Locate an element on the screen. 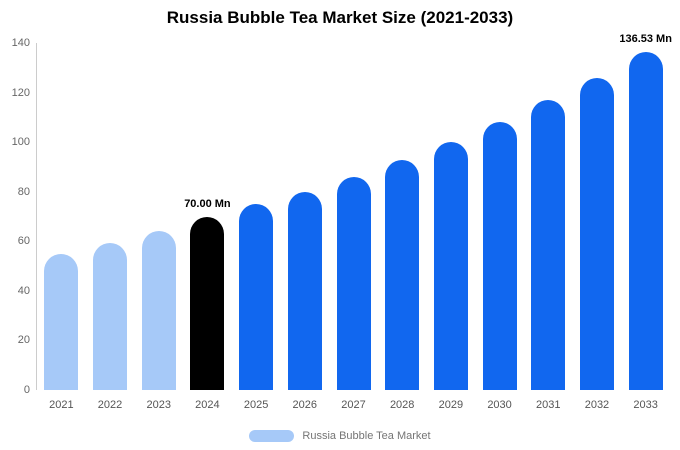 This screenshot has height=450, width=680. bar-2023 is located at coordinates (158, 310).